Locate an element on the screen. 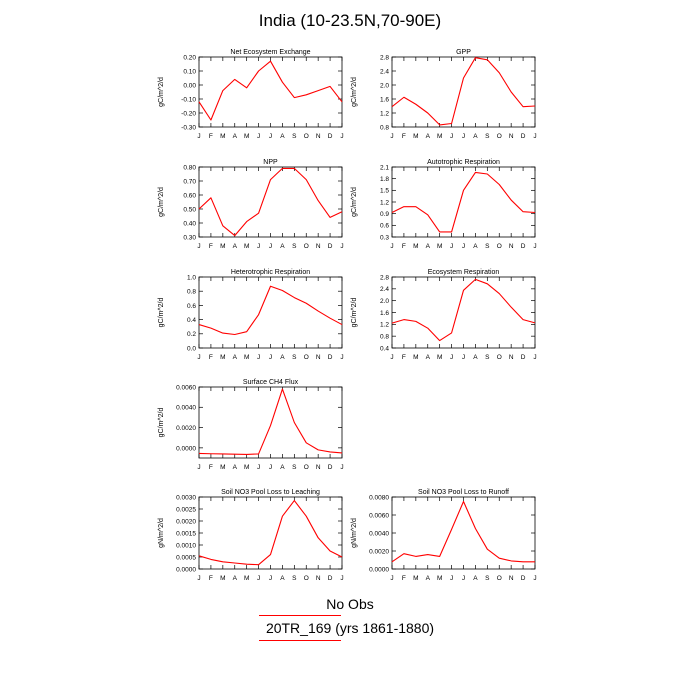 The height and width of the screenshot is (700, 700). legend-line-model is located at coordinates (300, 640).